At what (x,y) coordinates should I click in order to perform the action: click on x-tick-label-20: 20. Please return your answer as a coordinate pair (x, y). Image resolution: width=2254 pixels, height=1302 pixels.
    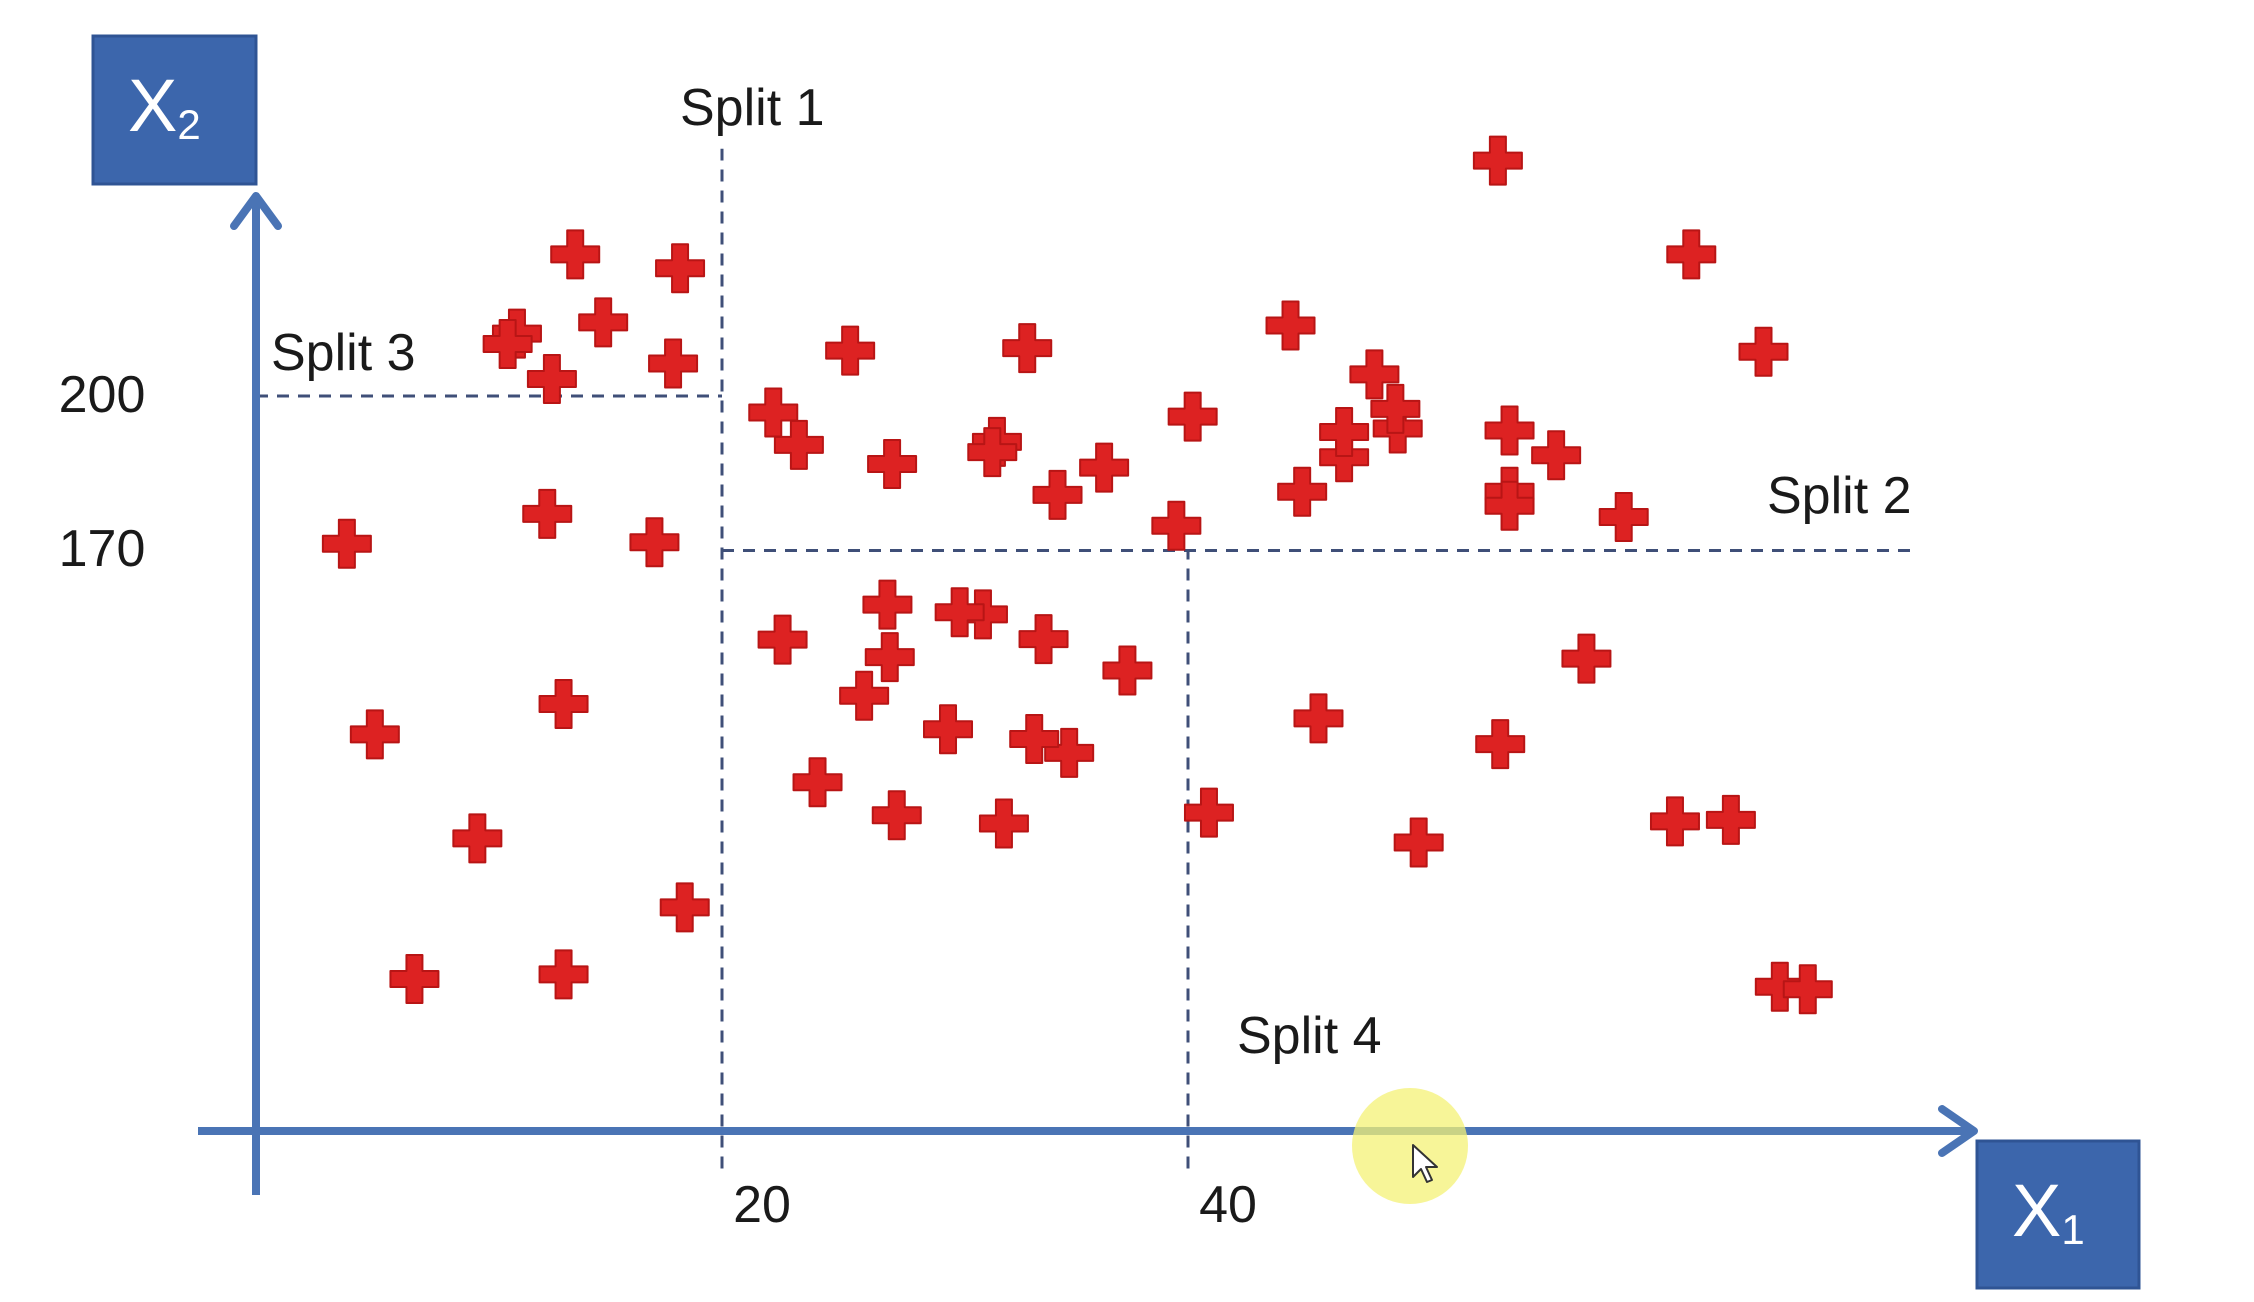
    Looking at the image, I should click on (762, 1205).